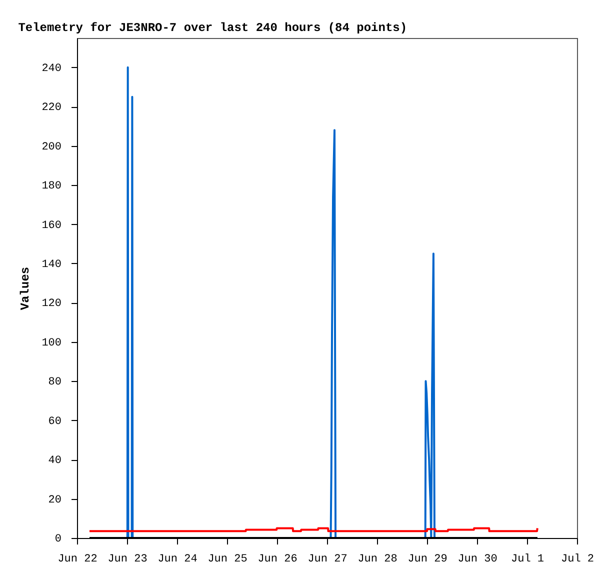 The height and width of the screenshot is (579, 615). I want to click on x-tick-label: Jul 1, so click(527, 560).